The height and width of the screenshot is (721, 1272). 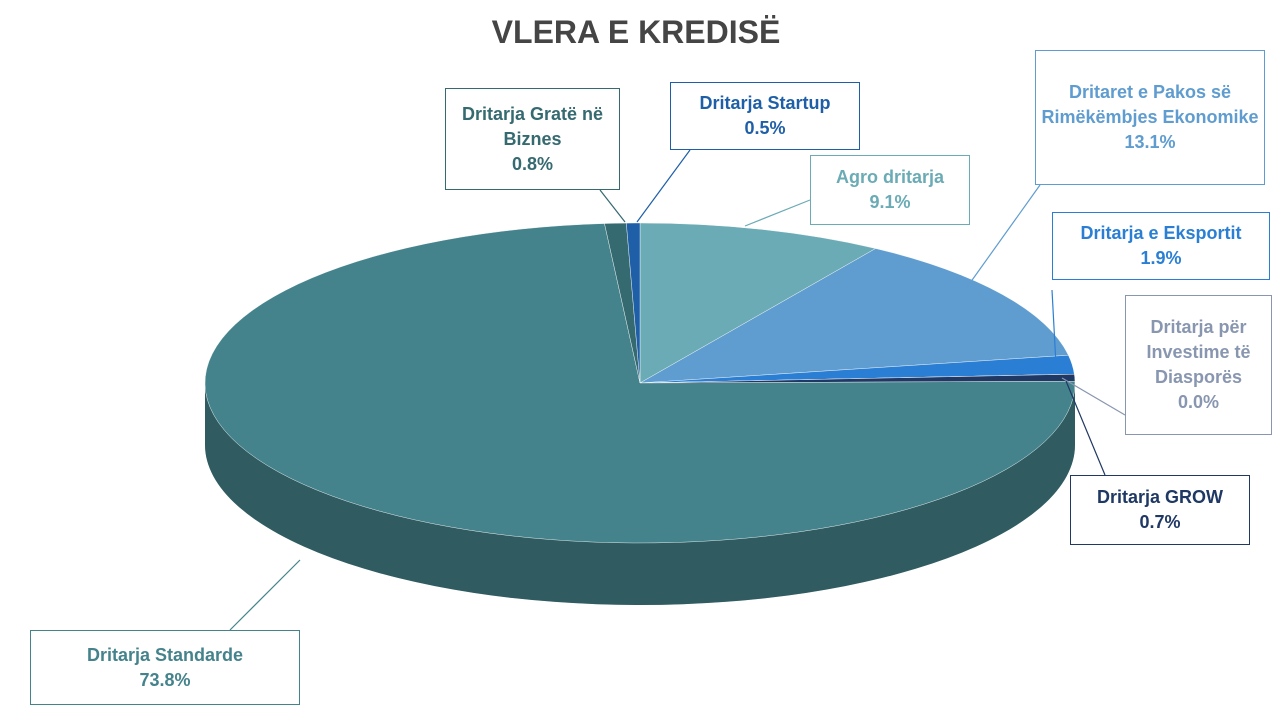 What do you see at coordinates (1161, 233) in the screenshot?
I see `label-name: Dritarja e Eksportit` at bounding box center [1161, 233].